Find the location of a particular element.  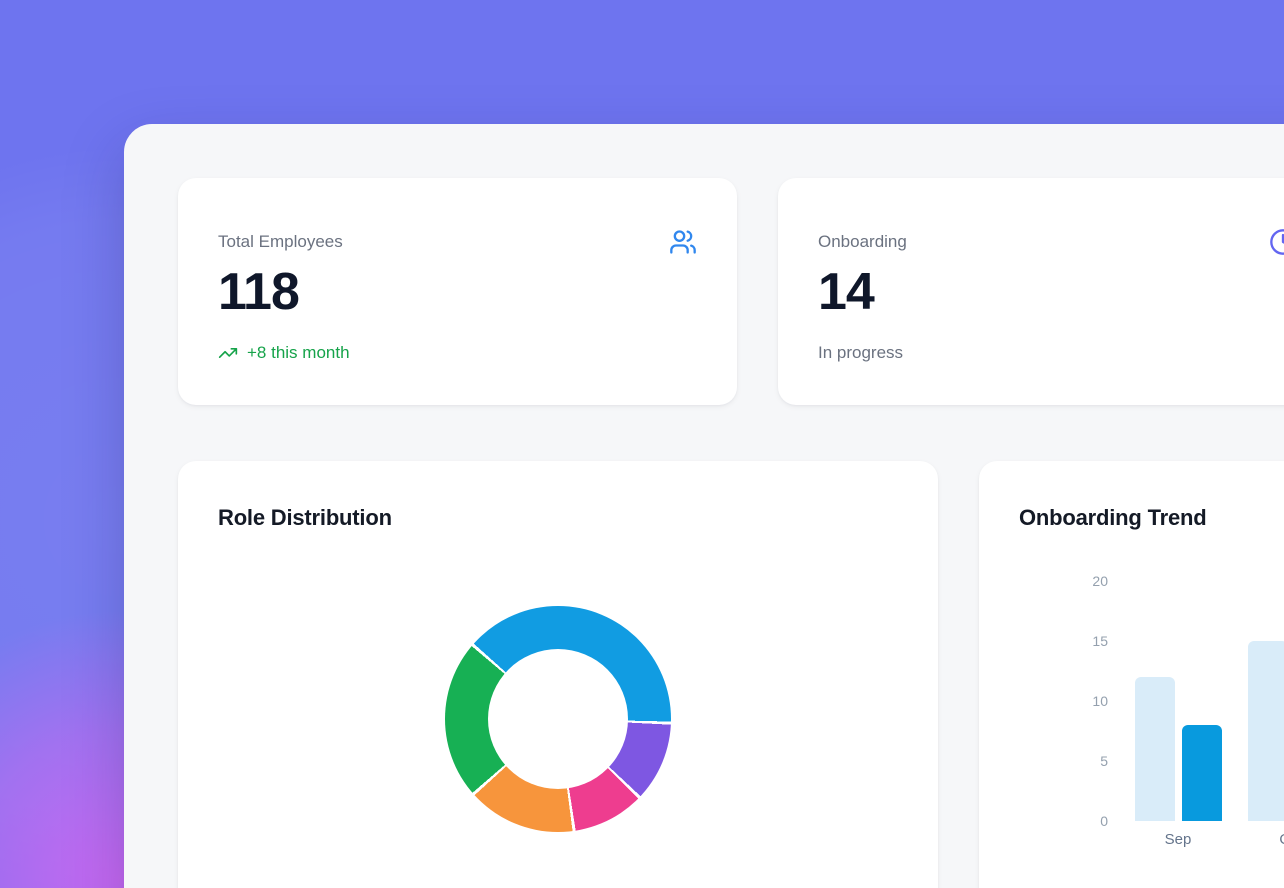

stat-value: 14 is located at coordinates (846, 292).